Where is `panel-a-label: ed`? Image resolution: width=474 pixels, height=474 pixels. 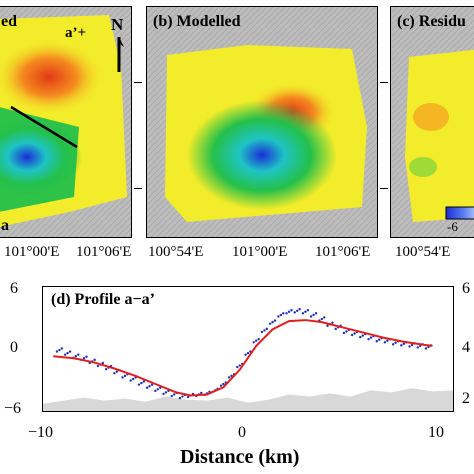 panel-a-label: ed is located at coordinates (9, 21).